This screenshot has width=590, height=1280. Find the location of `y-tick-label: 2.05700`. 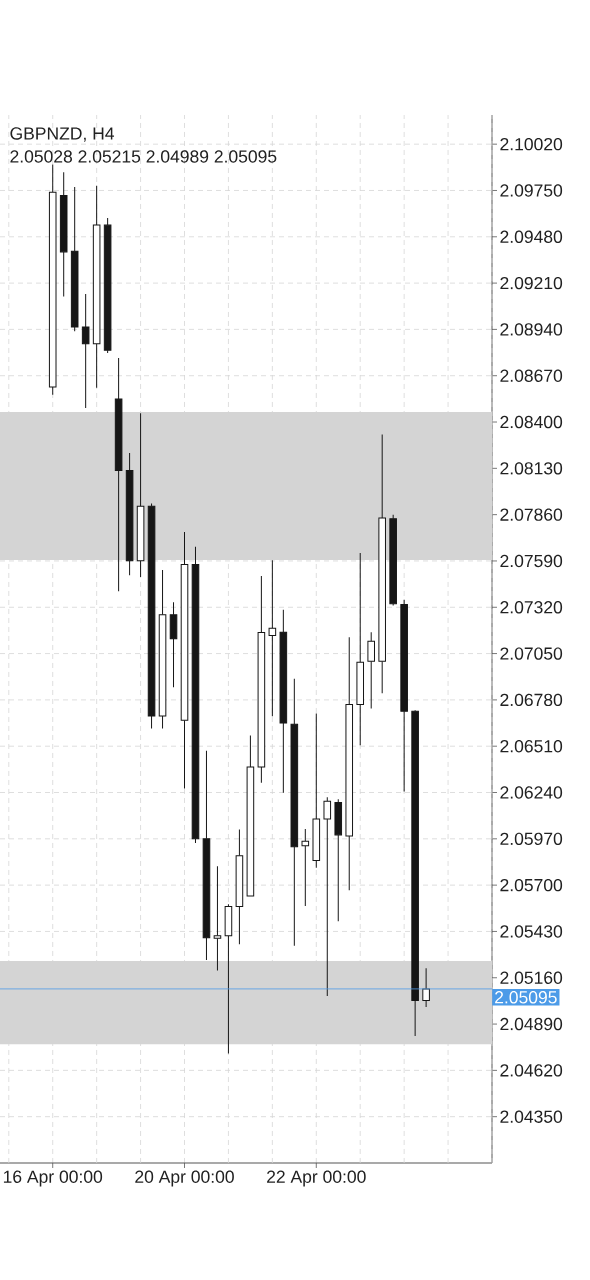

y-tick-label: 2.05700 is located at coordinates (531, 885).